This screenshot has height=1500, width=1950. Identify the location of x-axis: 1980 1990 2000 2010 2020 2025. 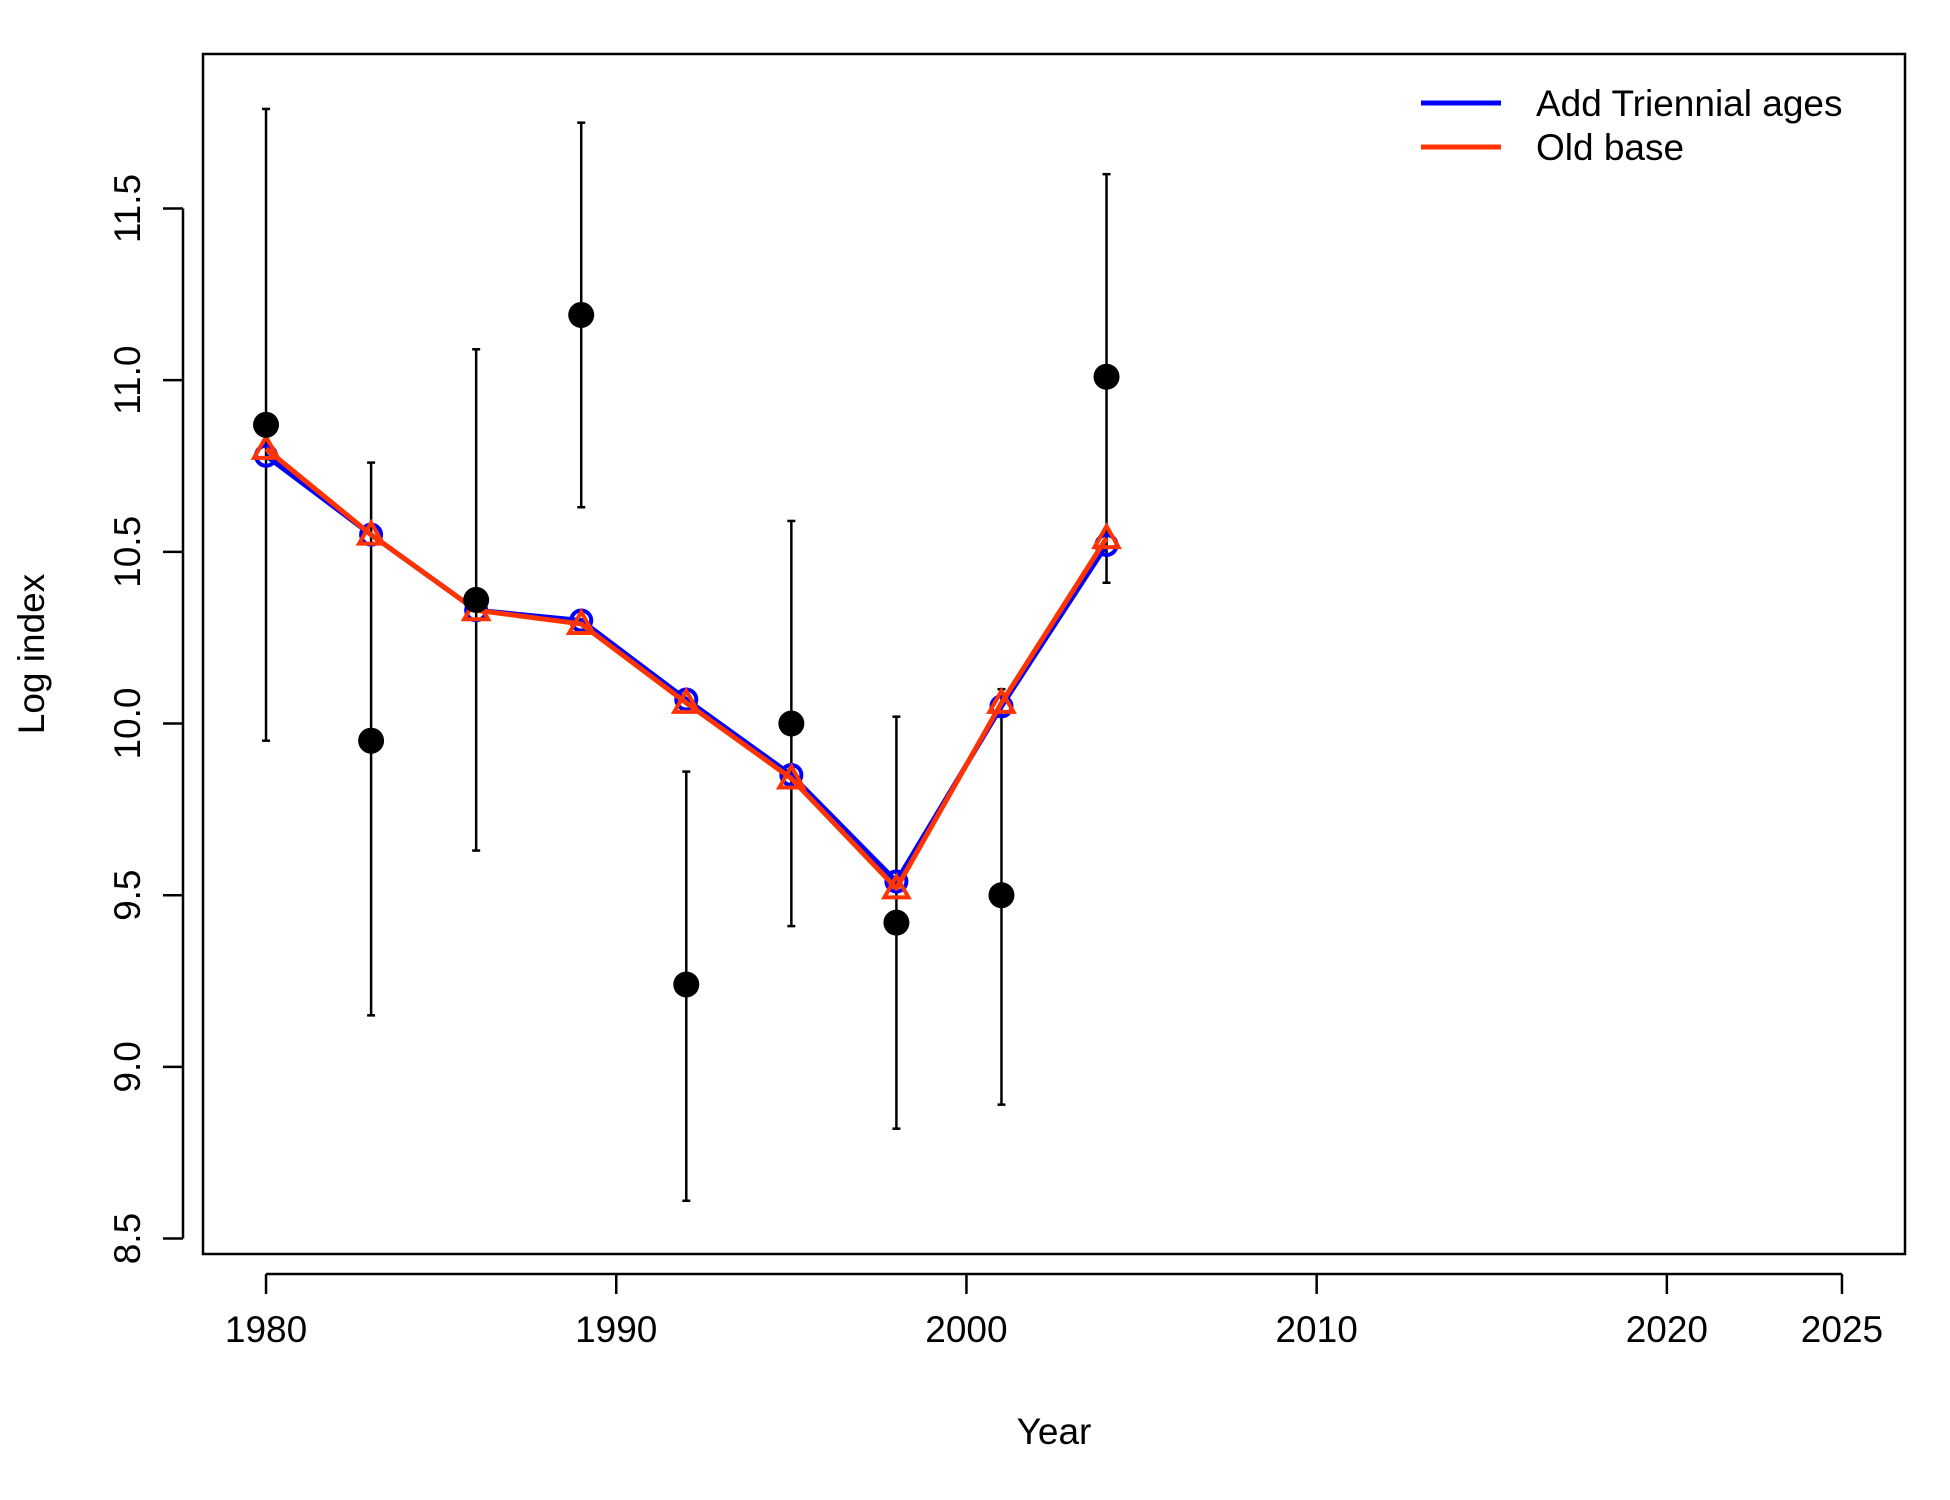
(1054, 1311).